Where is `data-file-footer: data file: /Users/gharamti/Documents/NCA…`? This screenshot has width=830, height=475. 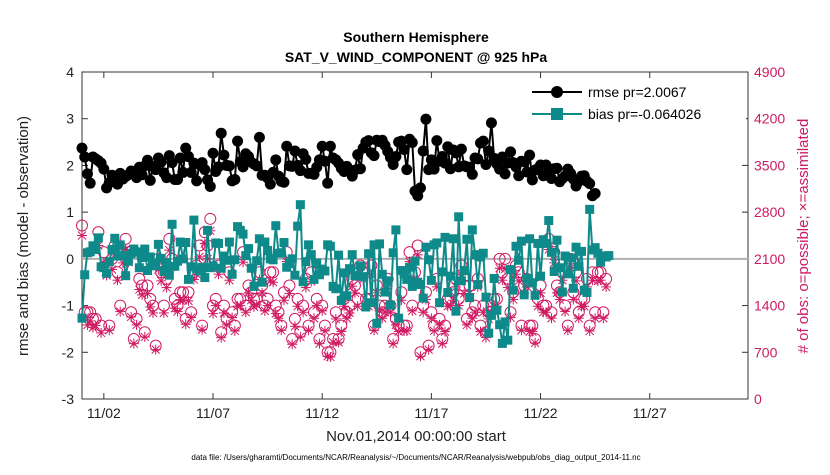 data-file-footer: data file: /Users/gharamti/Documents/NCA… is located at coordinates (415, 457).